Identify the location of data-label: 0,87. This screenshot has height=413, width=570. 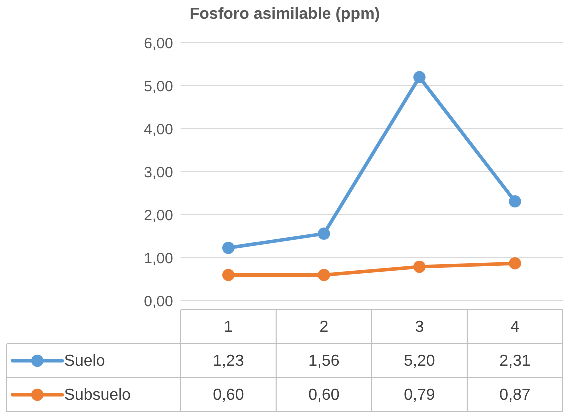
(515, 395).